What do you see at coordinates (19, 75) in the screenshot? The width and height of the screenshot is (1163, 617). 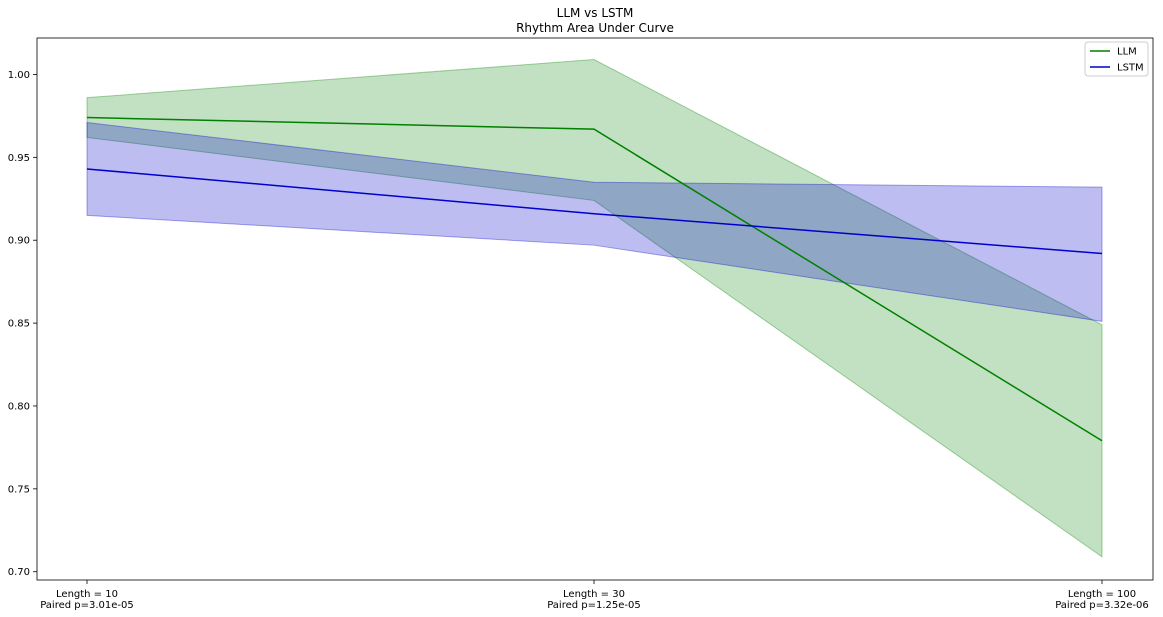 I see `y-tick-label: 1.00` at bounding box center [19, 75].